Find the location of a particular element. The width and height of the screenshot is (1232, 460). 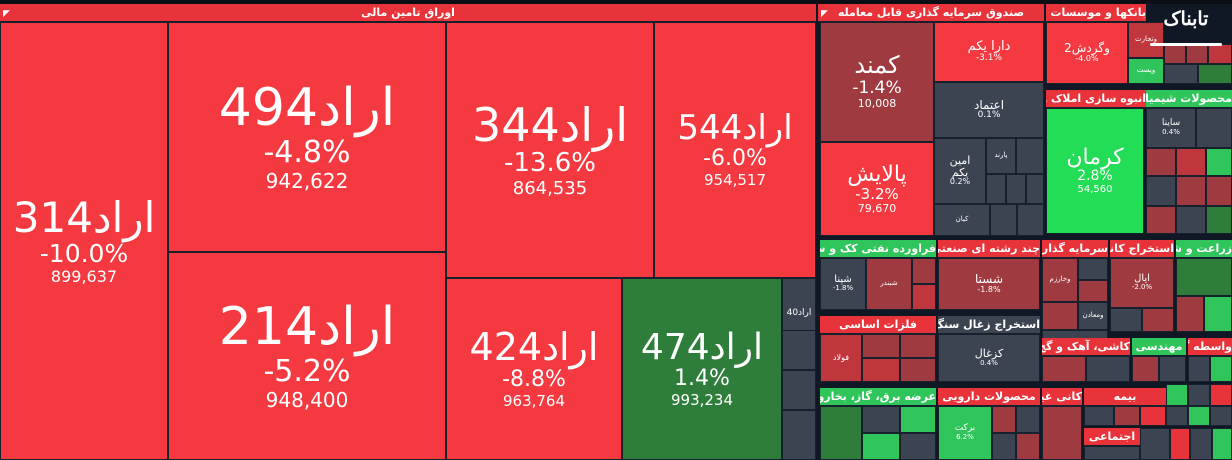

sector-header-etf: صندوق سرمایه گذاری قابل معامله ◤ is located at coordinates (931, 13).